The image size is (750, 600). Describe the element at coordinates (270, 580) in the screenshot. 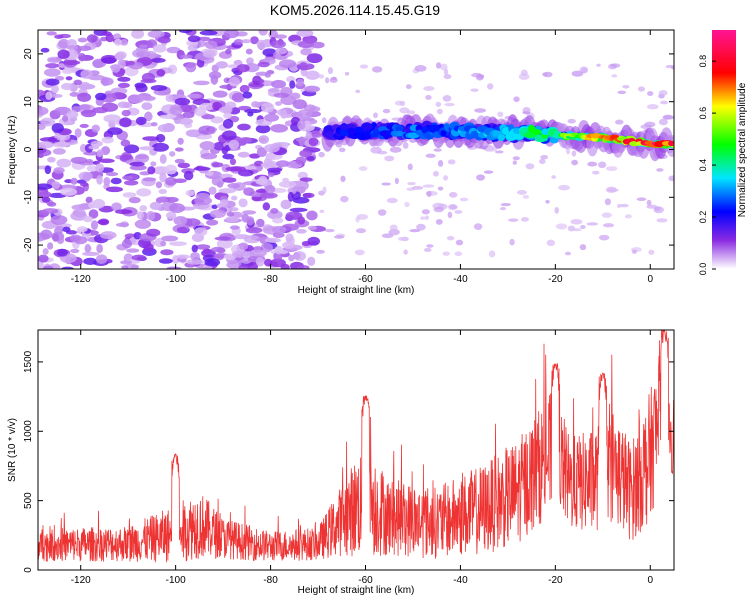

I see `snr-x-tick-label: -80` at that location.